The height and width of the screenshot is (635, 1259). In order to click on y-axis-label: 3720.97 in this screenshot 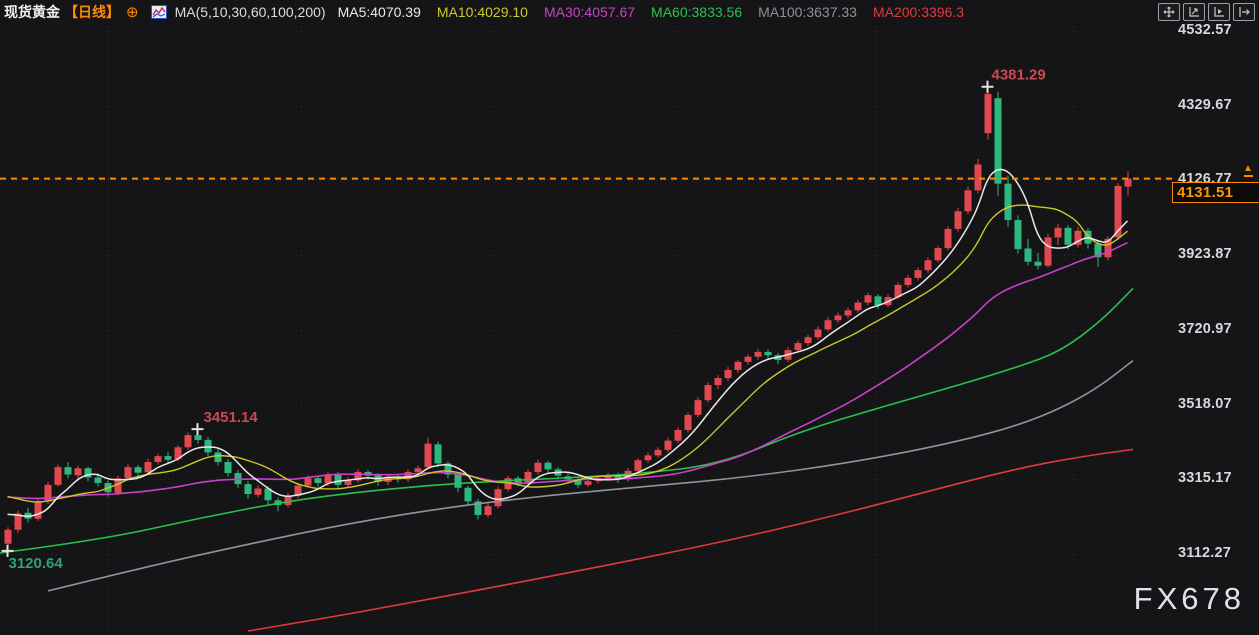, I will do `click(1205, 328)`.